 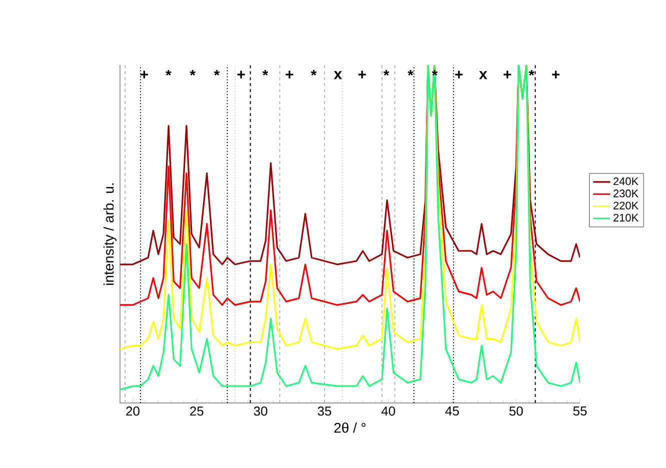 What do you see at coordinates (626, 194) in the screenshot?
I see `legend-label: 230K` at bounding box center [626, 194].